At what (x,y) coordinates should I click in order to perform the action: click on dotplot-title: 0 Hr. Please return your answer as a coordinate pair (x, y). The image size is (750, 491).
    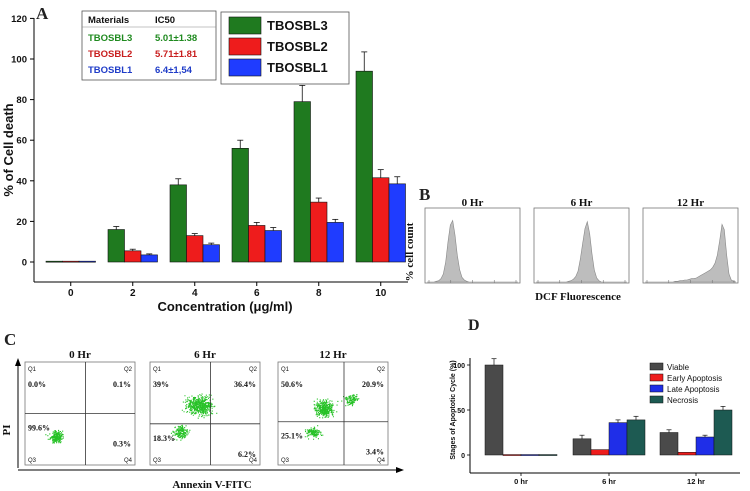
    Looking at the image, I should click on (80, 355).